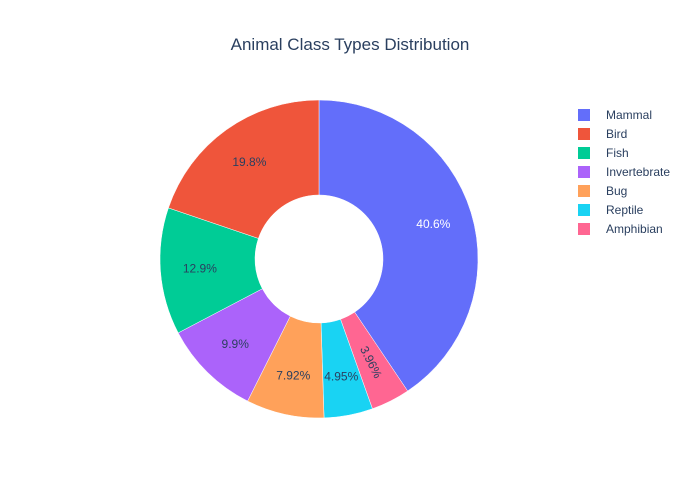 The width and height of the screenshot is (700, 500). I want to click on legend-item-mammal: Mammal, so click(615, 115).